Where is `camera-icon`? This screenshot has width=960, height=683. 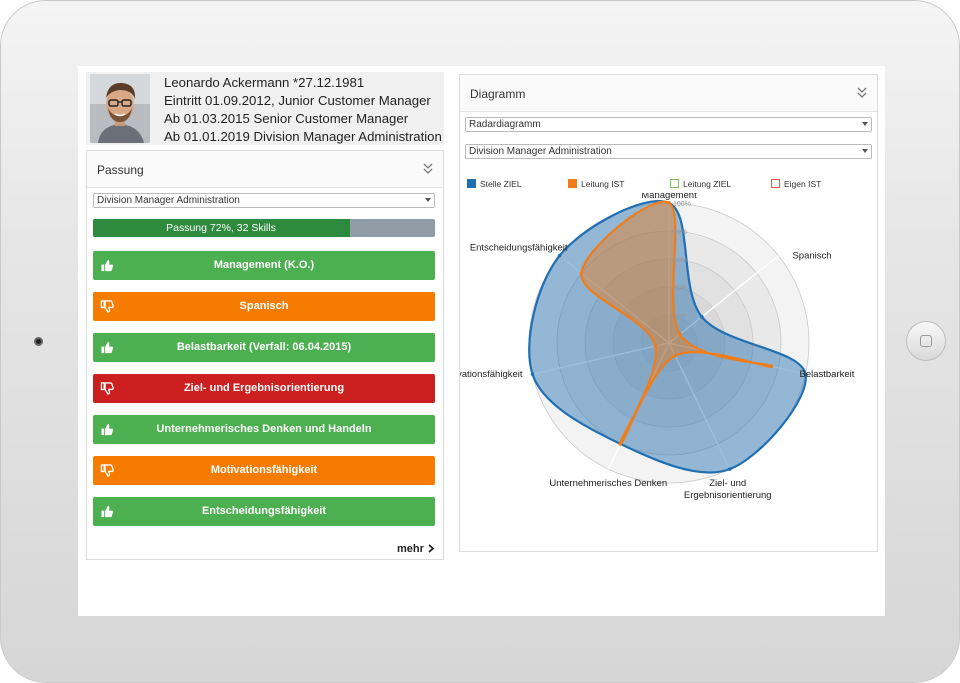
camera-icon is located at coordinates (38, 341).